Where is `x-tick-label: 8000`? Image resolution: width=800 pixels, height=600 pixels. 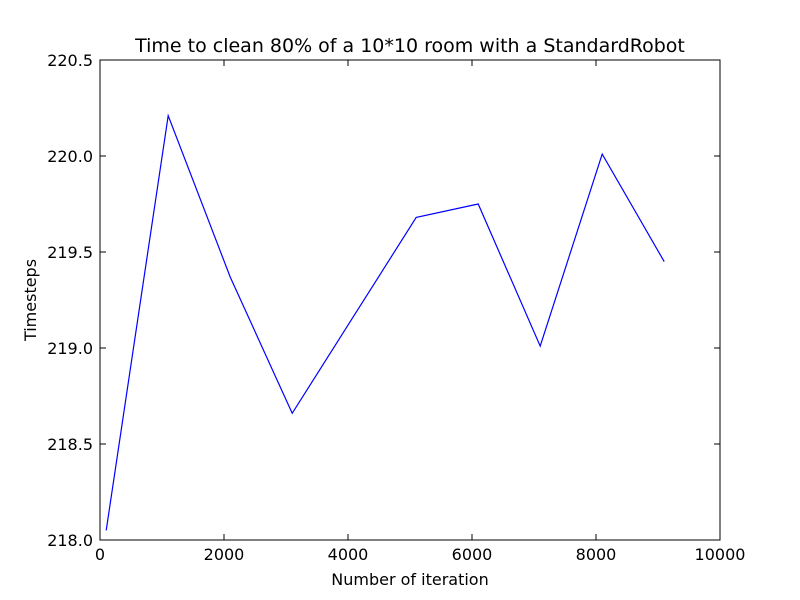 x-tick-label: 8000 is located at coordinates (596, 554).